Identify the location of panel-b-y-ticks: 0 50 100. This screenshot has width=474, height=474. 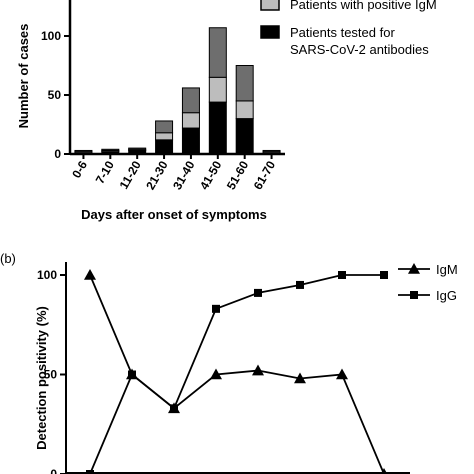
(51, 371).